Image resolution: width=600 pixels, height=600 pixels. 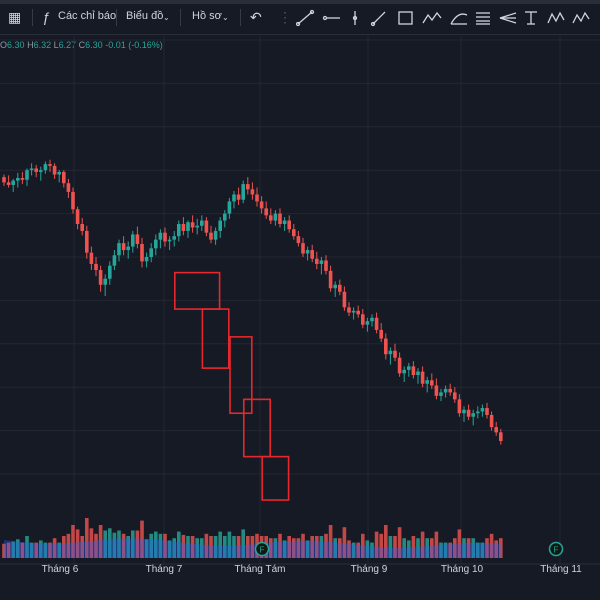 I want to click on grip-icon: ⋮, so click(x=285, y=17).